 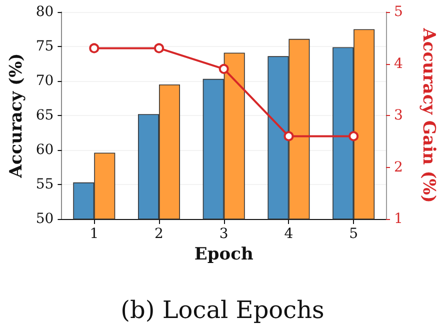 What do you see at coordinates (223, 234) in the screenshot?
I see `x-tick-label: 3` at bounding box center [223, 234].